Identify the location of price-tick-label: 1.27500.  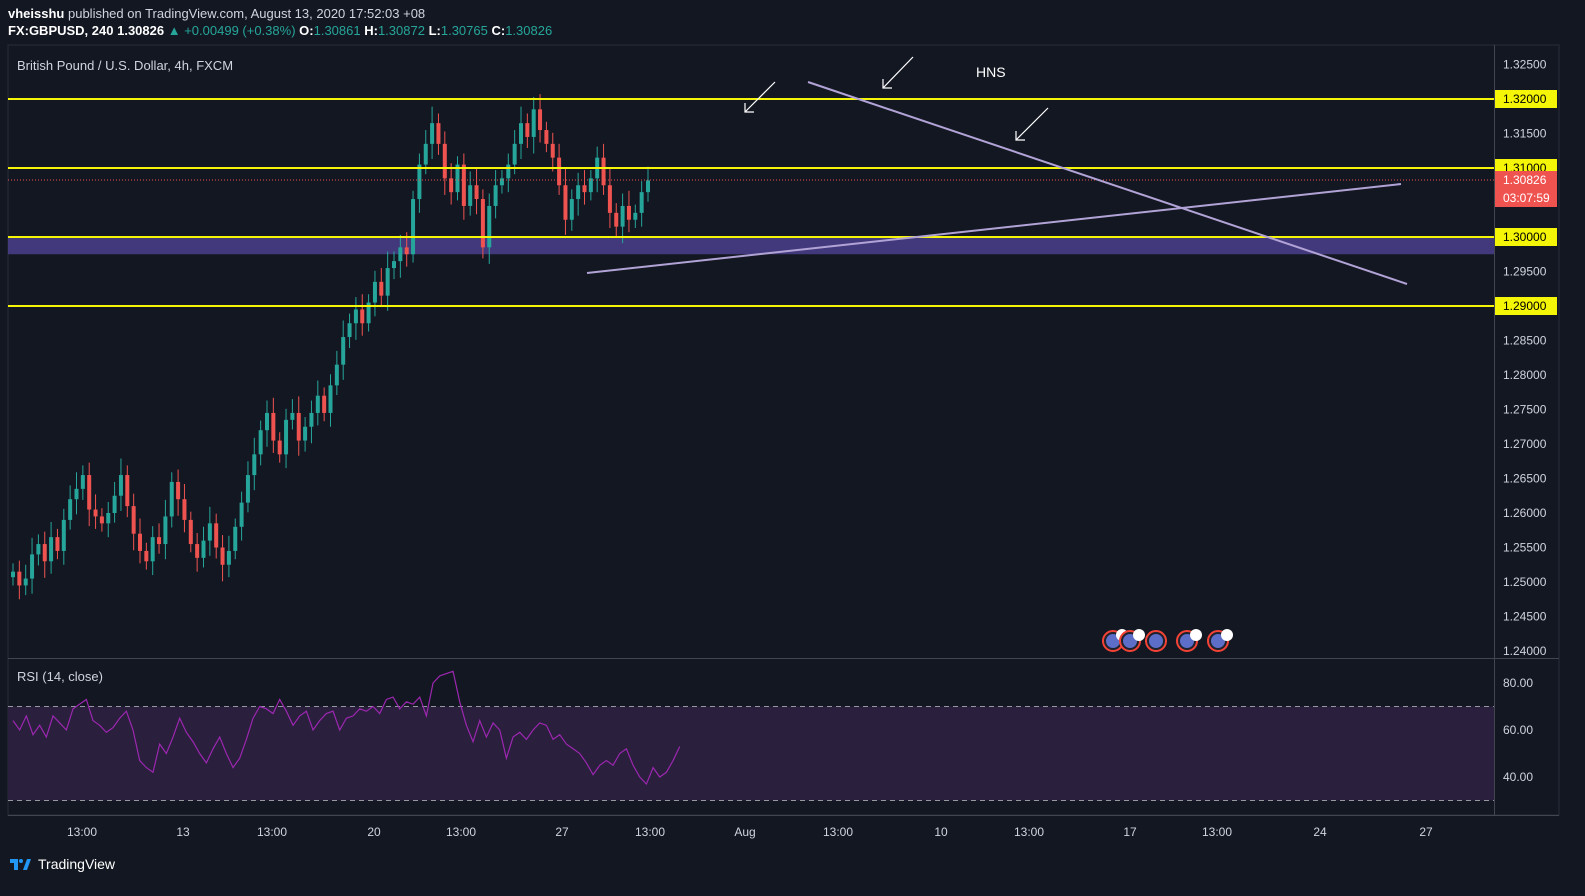
(1525, 410).